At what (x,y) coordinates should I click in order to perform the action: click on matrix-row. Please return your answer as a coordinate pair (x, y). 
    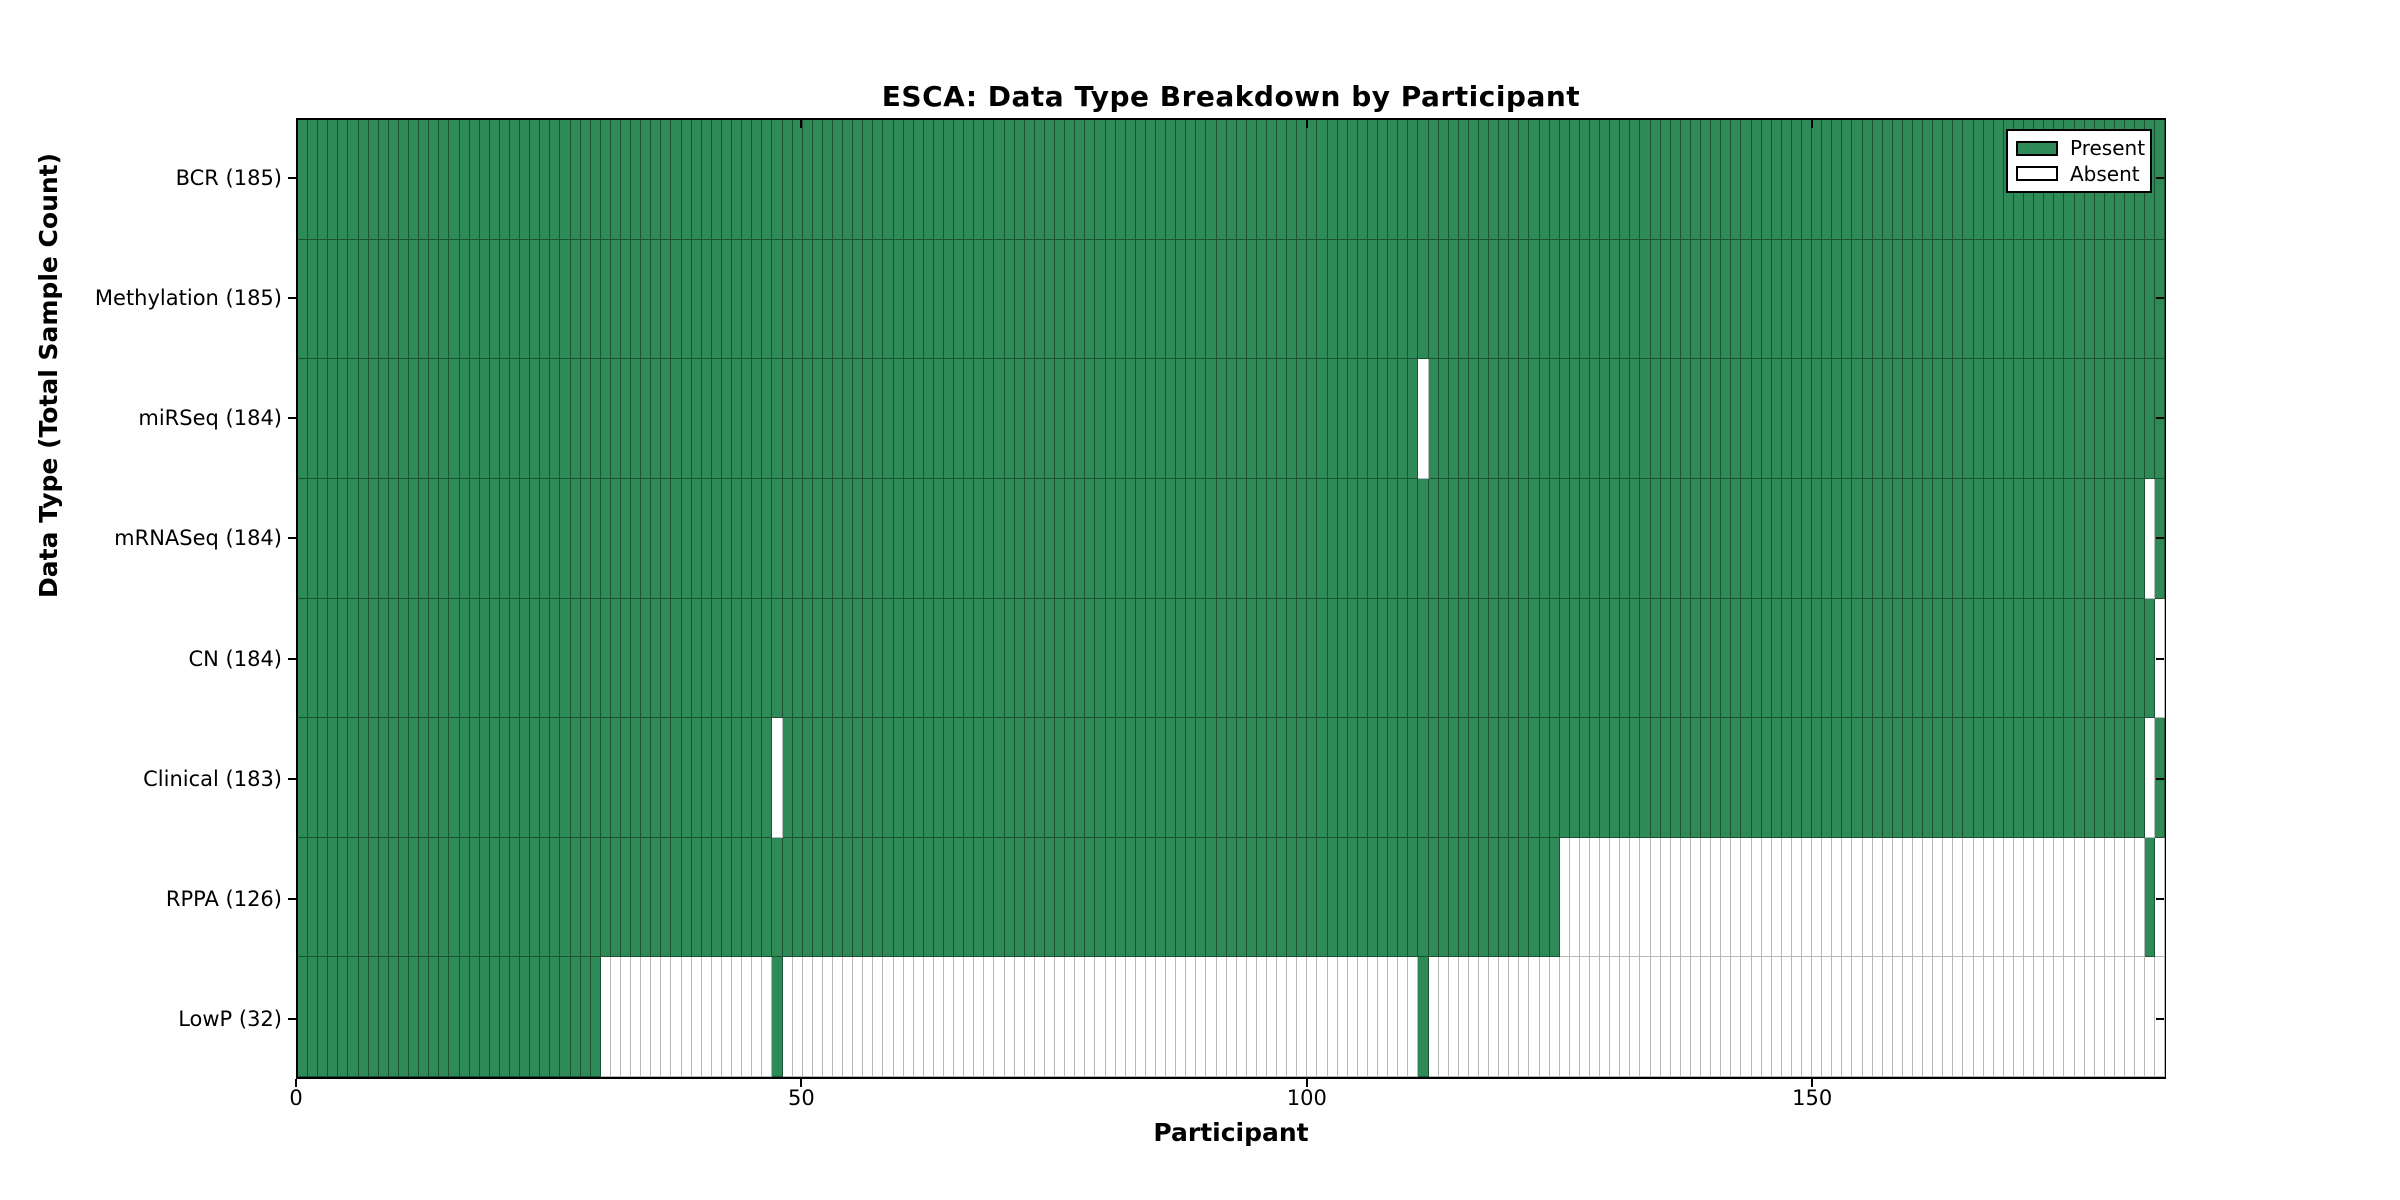
    Looking at the image, I should click on (1232, 1017).